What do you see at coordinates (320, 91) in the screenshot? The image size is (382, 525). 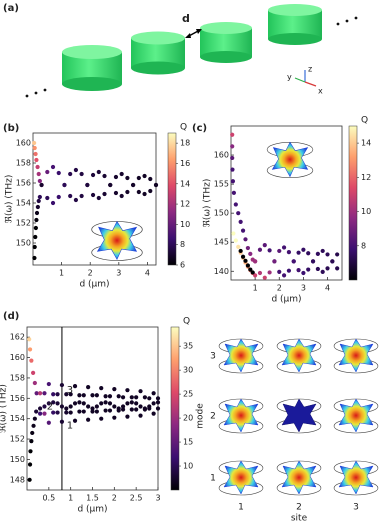 I see `axis-name: x` at bounding box center [320, 91].